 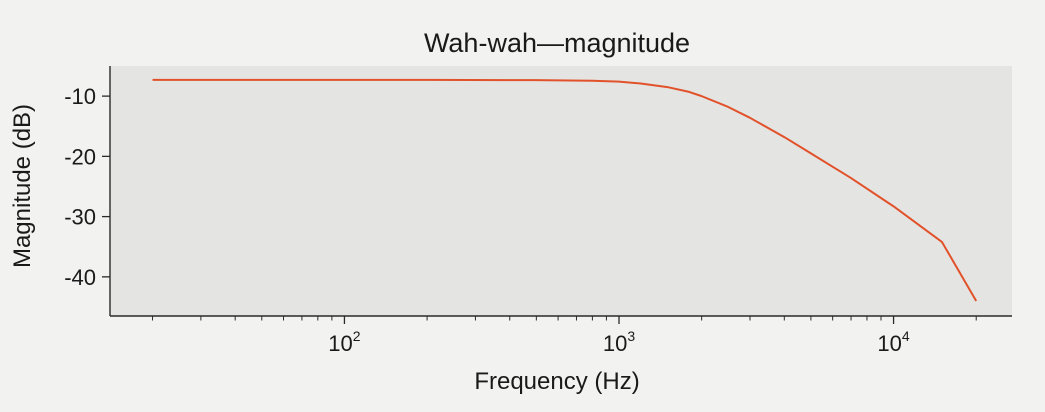 What do you see at coordinates (80, 156) in the screenshot?
I see `y-tick-label: -20` at bounding box center [80, 156].